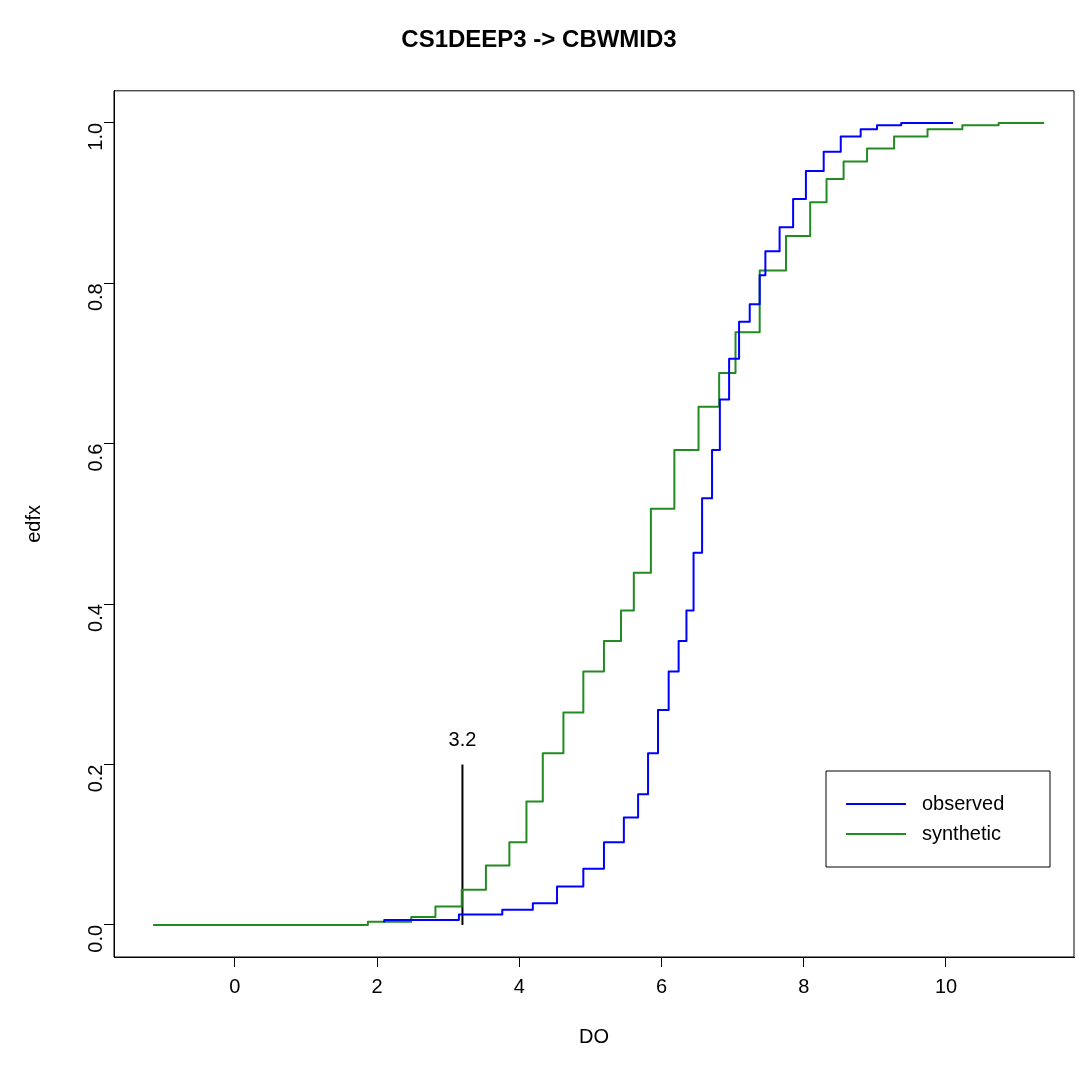 Image resolution: width=1076 pixels, height=1071 pixels. What do you see at coordinates (94, 938) in the screenshot?
I see `y-tick-label: 0.0` at bounding box center [94, 938].